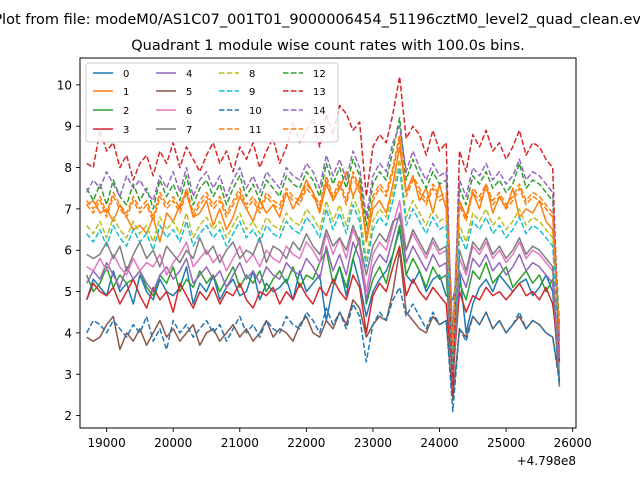 Image resolution: width=640 pixels, height=480 pixels. What do you see at coordinates (252, 74) in the screenshot?
I see `legend-label-8: 8` at bounding box center [252, 74].